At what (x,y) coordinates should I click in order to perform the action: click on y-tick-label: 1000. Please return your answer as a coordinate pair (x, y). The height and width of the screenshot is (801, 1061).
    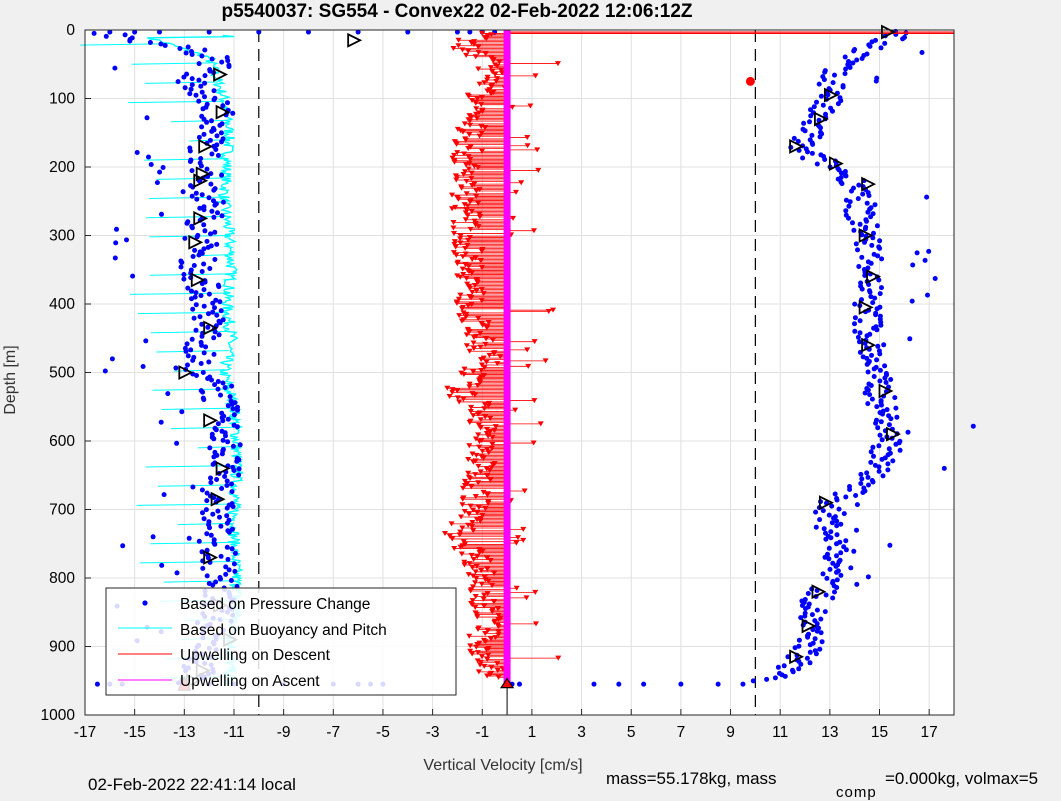
    Looking at the image, I should click on (58, 715).